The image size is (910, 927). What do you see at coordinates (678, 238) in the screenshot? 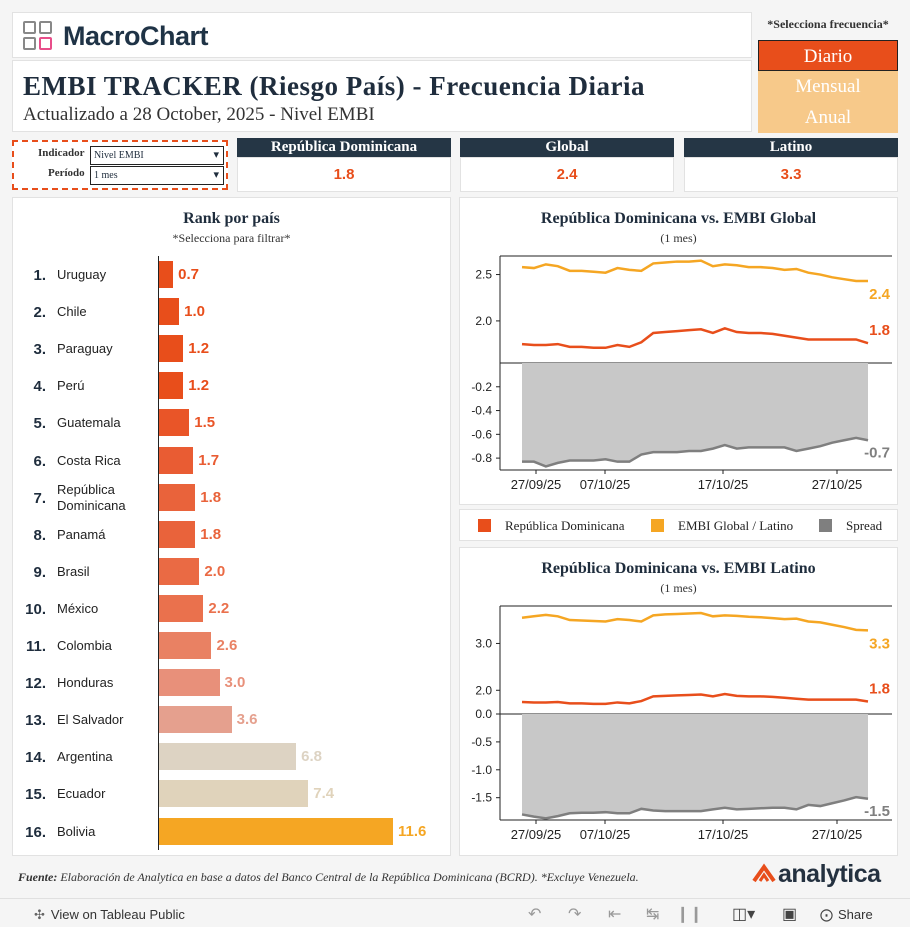
I see `chart-global-subtitle: (1 mes)` at bounding box center [678, 238].